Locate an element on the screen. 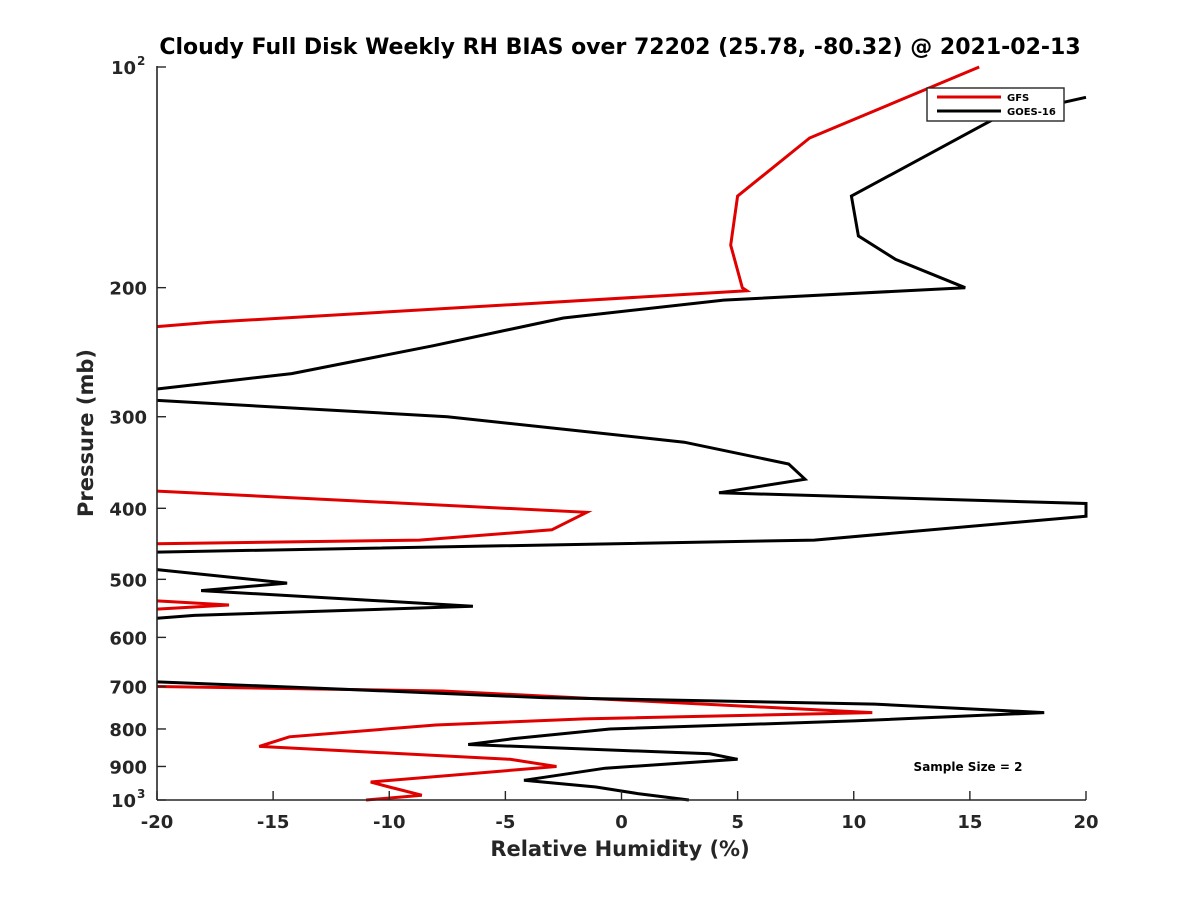  x-tick-label: 0 is located at coordinates (621, 822).